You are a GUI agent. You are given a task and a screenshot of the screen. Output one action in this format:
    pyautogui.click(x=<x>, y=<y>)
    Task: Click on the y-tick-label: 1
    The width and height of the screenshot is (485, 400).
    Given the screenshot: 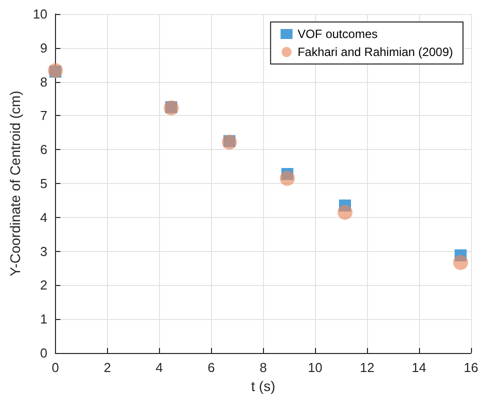 What is the action you would take?
    pyautogui.click(x=44, y=319)
    